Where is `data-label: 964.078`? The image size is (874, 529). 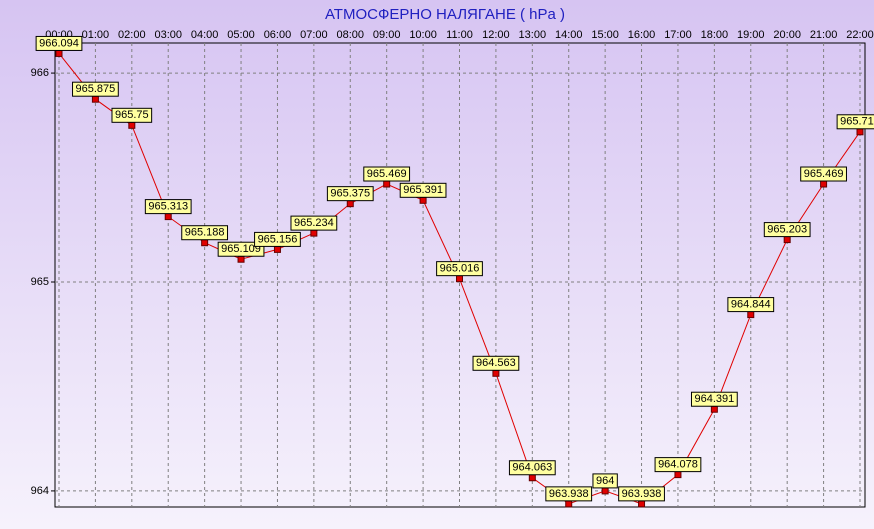
data-label: 964.078 is located at coordinates (678, 465).